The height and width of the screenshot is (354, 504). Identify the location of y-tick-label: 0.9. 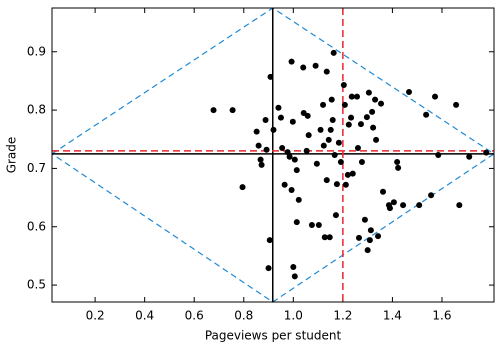
(36, 51).